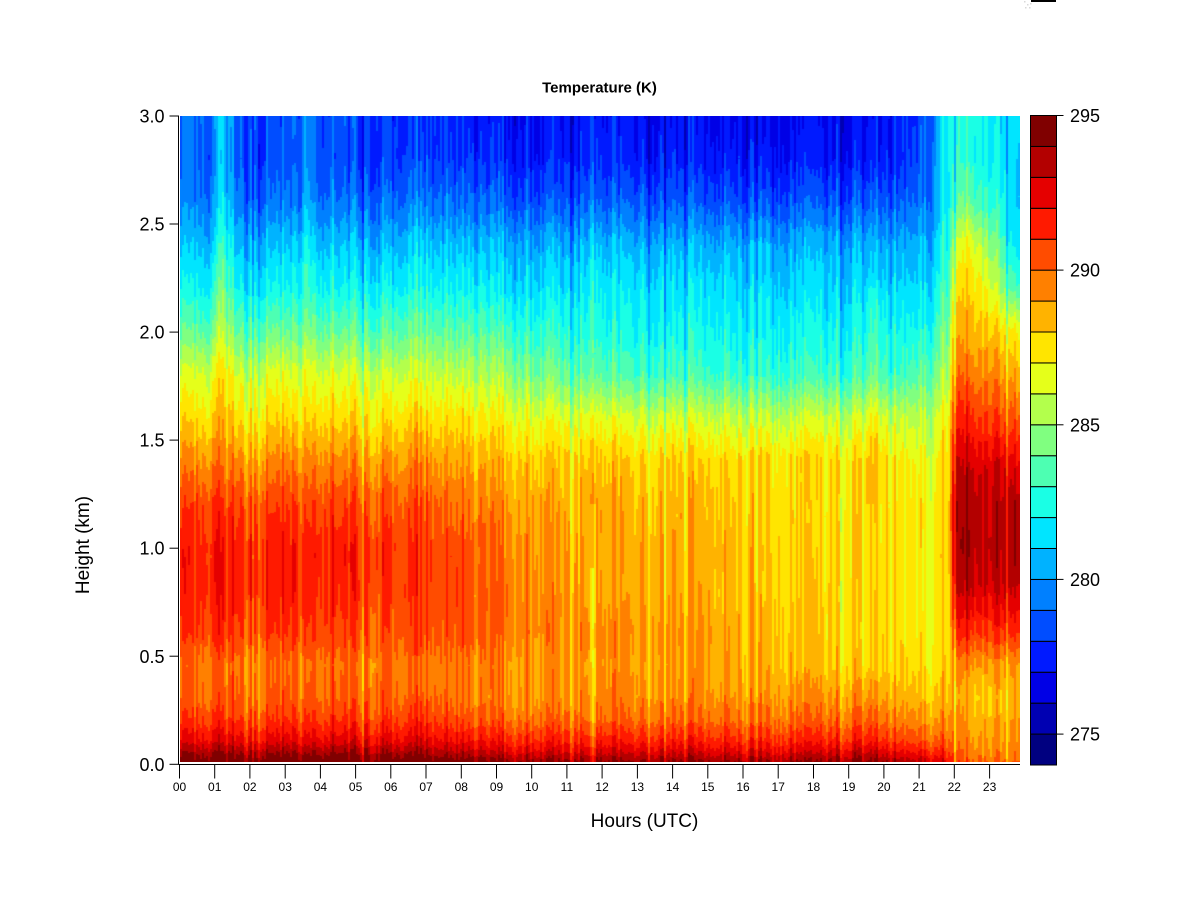  Describe the element at coordinates (955, 787) in the screenshot. I see `svg-text: 22` at that location.